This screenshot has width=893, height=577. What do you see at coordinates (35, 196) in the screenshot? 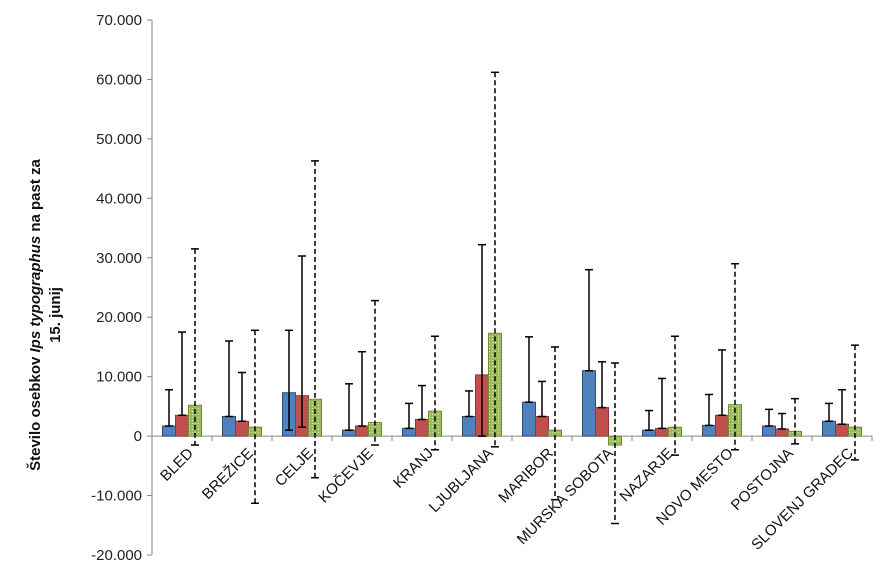
I see `y-axis-title-suffix: na past za` at bounding box center [35, 196].